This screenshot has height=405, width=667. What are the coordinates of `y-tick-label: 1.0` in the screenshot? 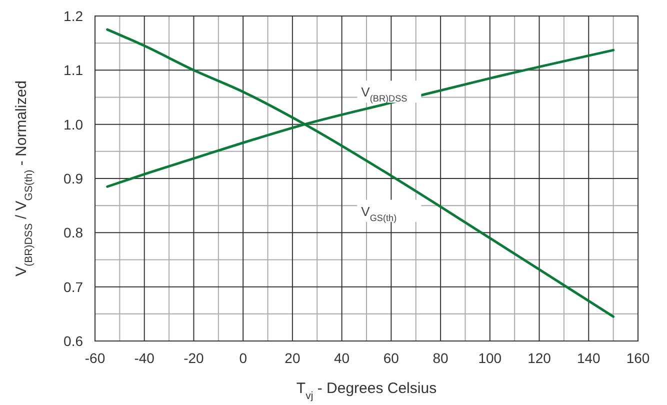 It's located at (74, 124).